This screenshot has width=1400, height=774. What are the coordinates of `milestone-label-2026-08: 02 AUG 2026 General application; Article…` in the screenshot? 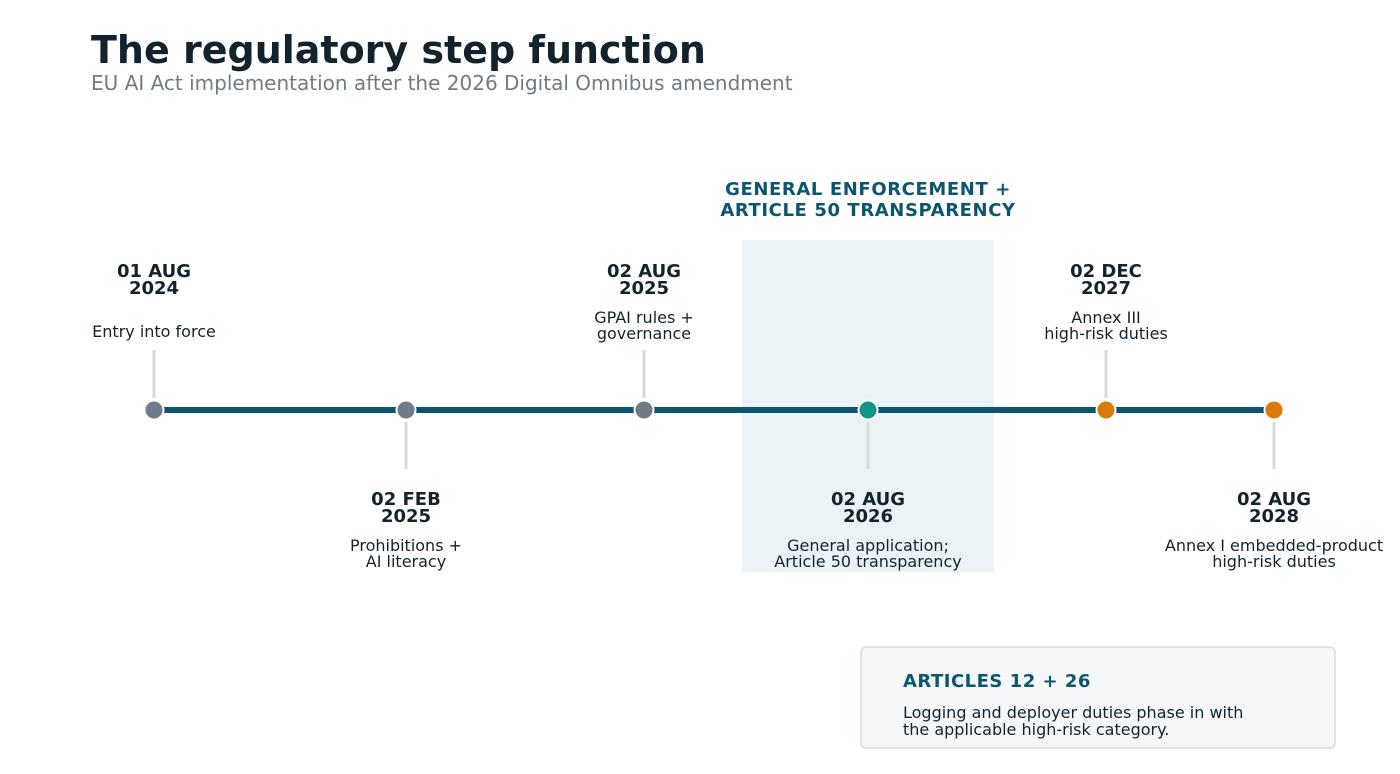 It's located at (867, 530).